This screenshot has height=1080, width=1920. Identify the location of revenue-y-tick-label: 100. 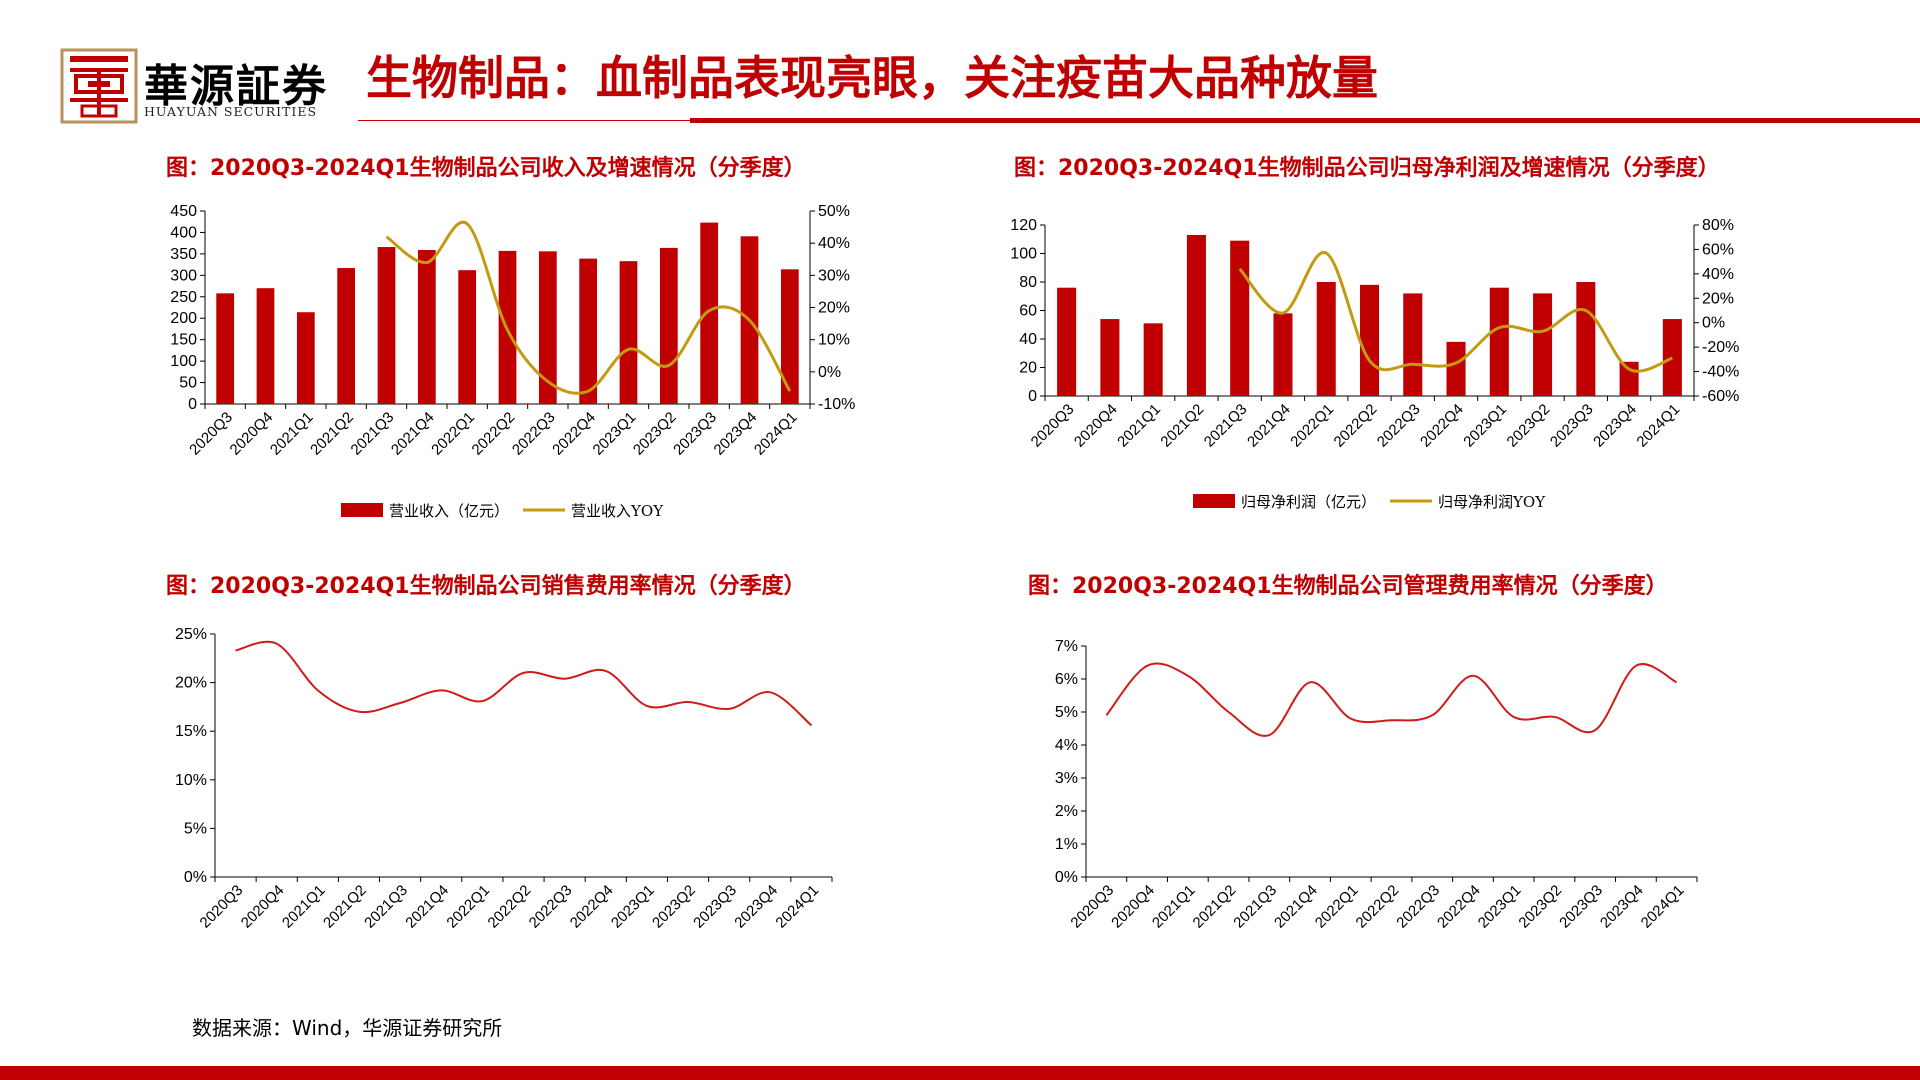
(183, 361).